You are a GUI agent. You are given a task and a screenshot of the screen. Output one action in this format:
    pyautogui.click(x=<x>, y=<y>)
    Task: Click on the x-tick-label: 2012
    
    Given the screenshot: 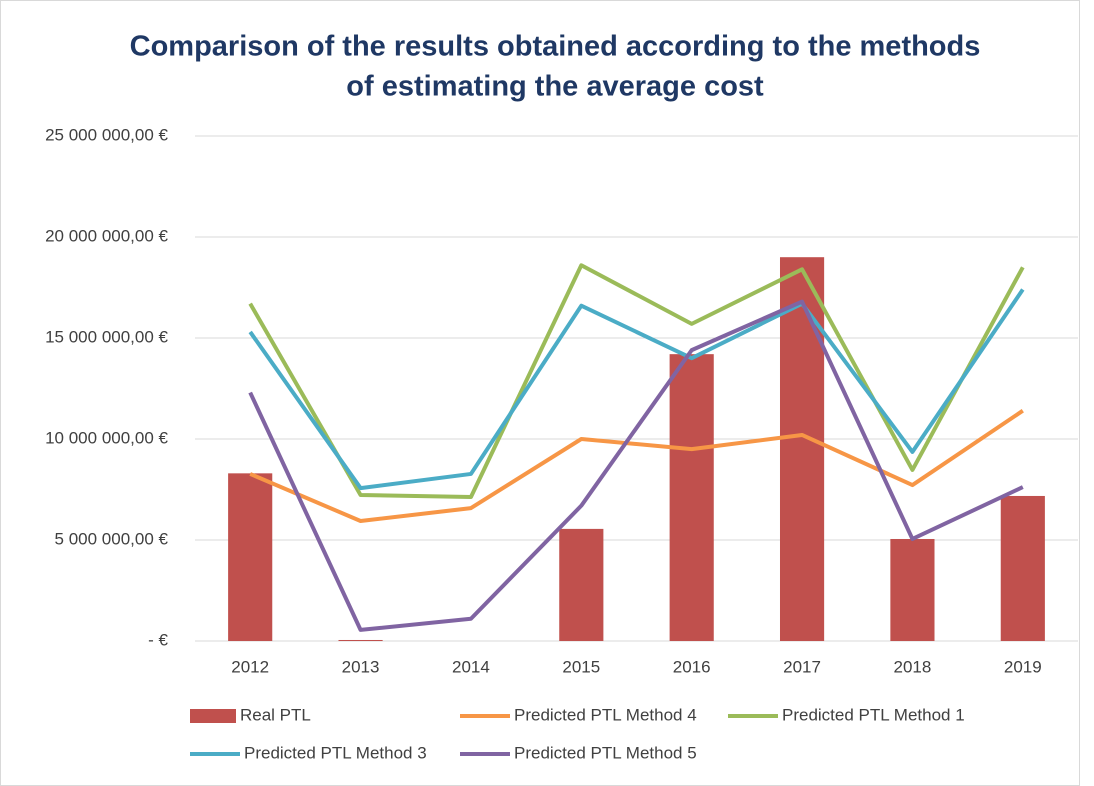 What is the action you would take?
    pyautogui.click(x=250, y=666)
    